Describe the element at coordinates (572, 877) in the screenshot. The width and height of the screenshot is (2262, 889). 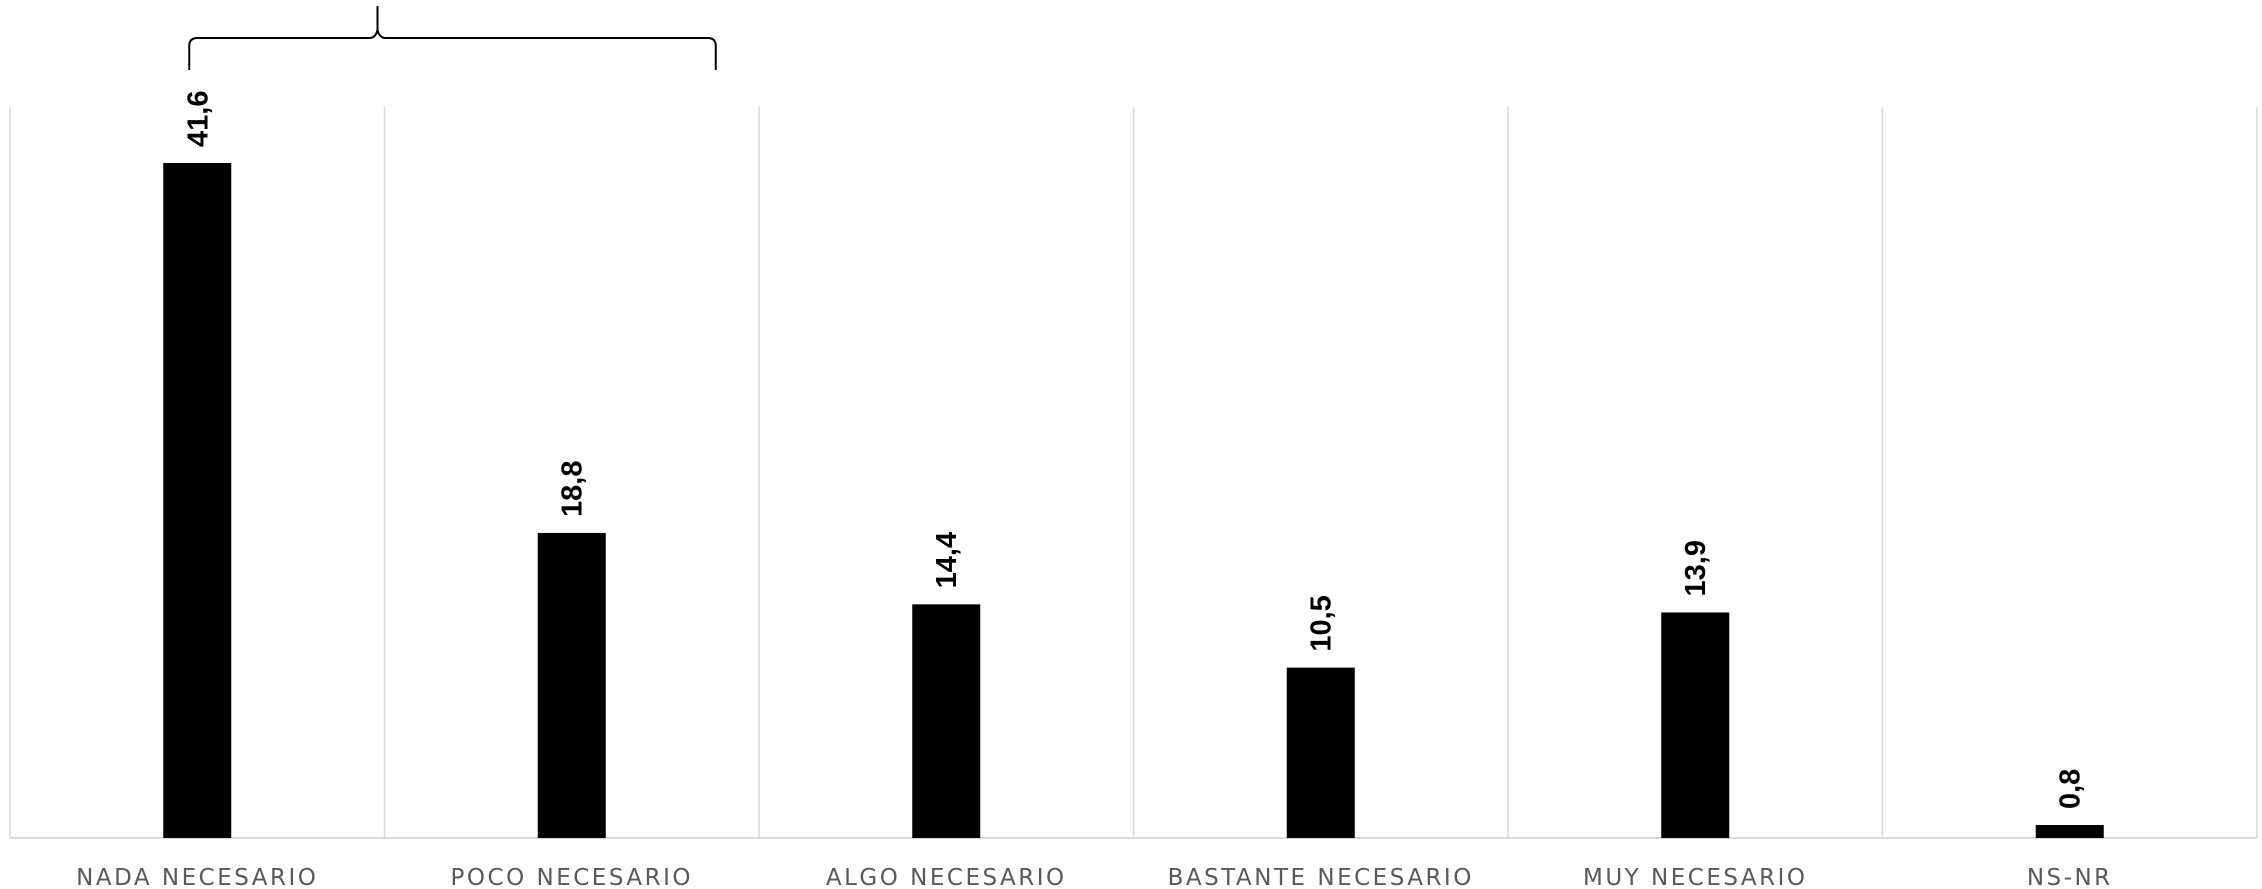
I see `category-label: POCO NECESARIO` at that location.